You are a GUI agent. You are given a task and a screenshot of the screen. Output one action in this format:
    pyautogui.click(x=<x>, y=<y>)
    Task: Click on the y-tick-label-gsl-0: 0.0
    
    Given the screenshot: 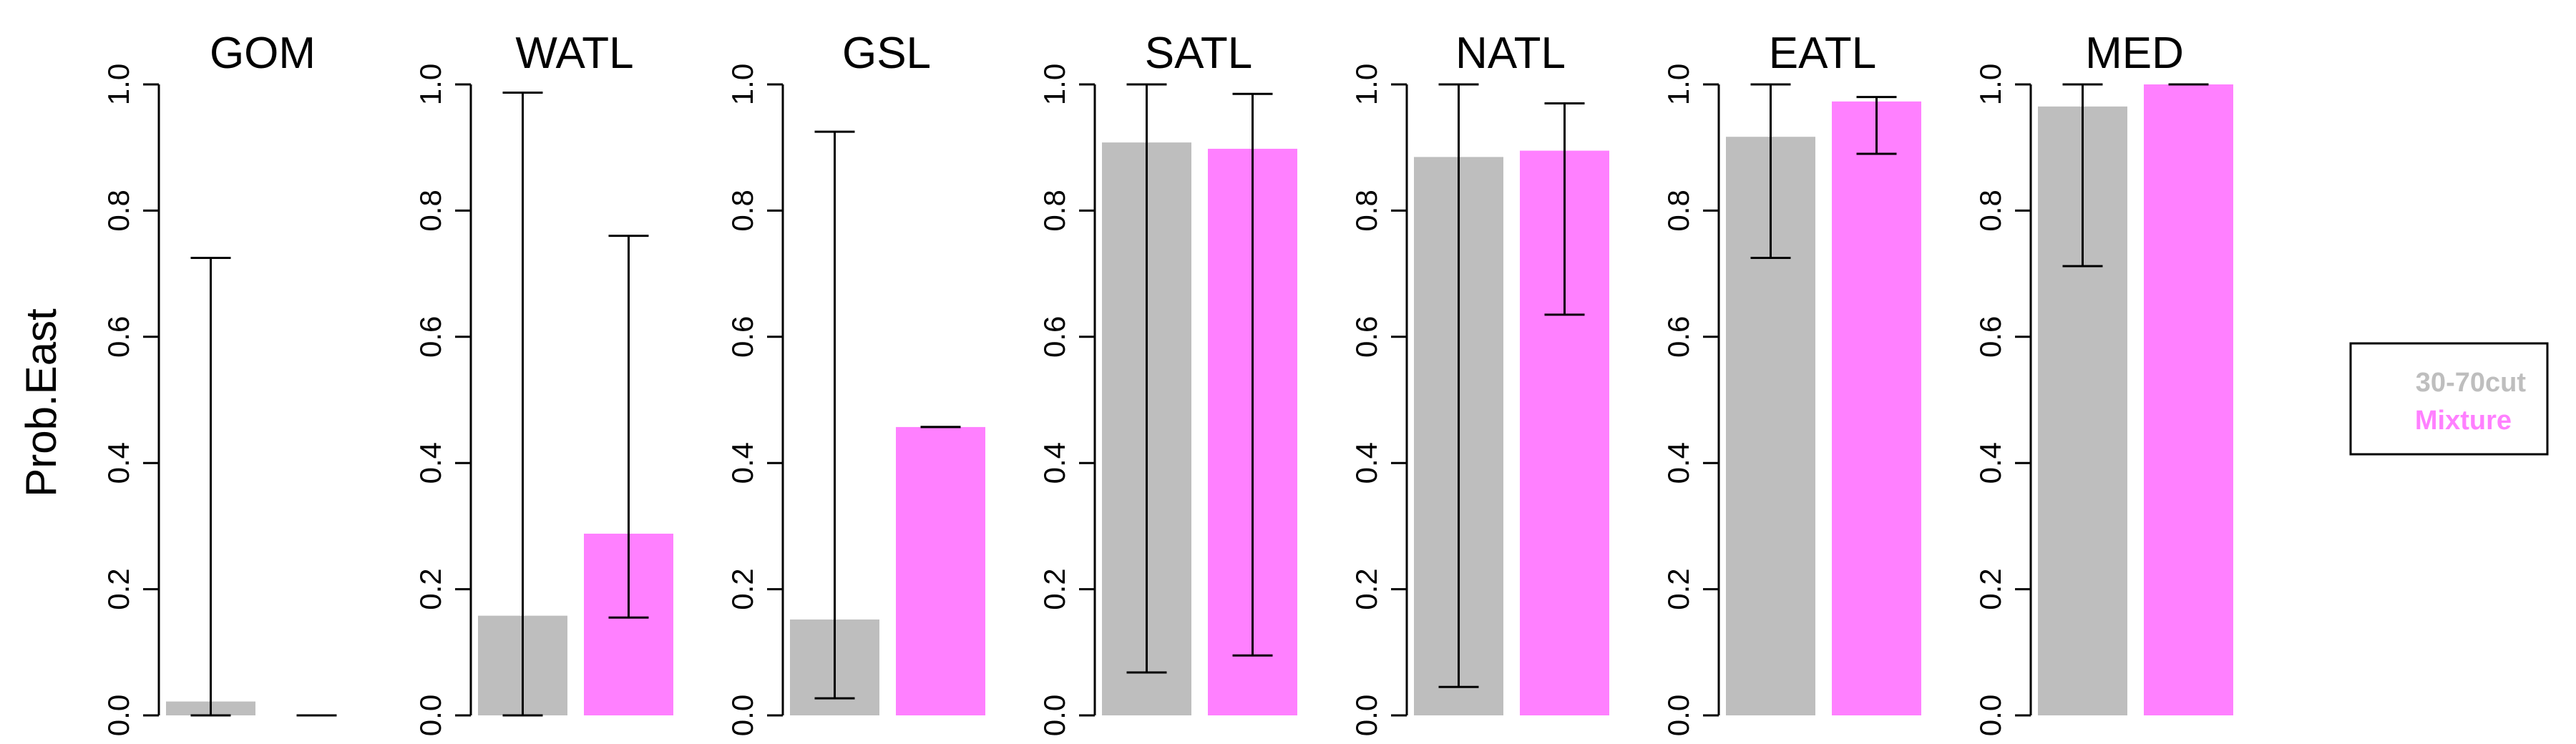 What is the action you would take?
    pyautogui.click(x=742, y=716)
    